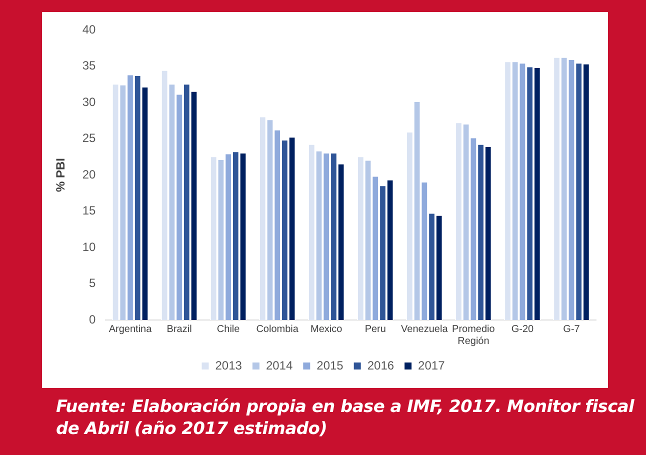  Describe the element at coordinates (61, 175) in the screenshot. I see `y-axis-title: % PBI` at that location.